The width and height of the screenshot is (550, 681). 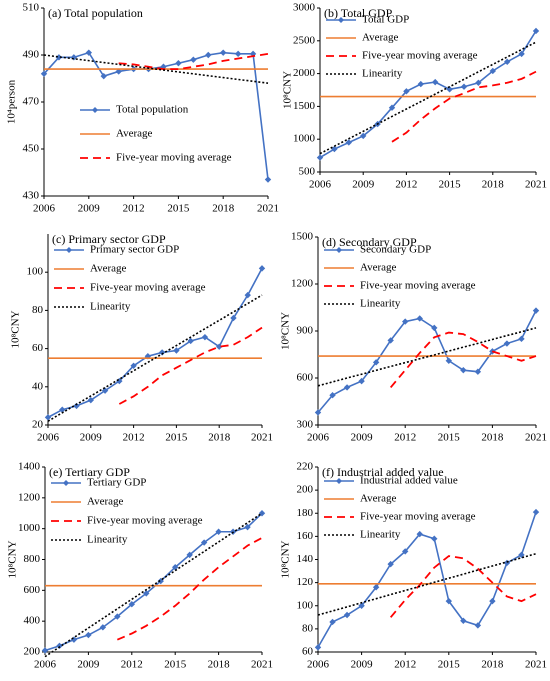 What do you see at coordinates (305, 467) in the screenshot?
I see `y-tick-label: 220` at bounding box center [305, 467].